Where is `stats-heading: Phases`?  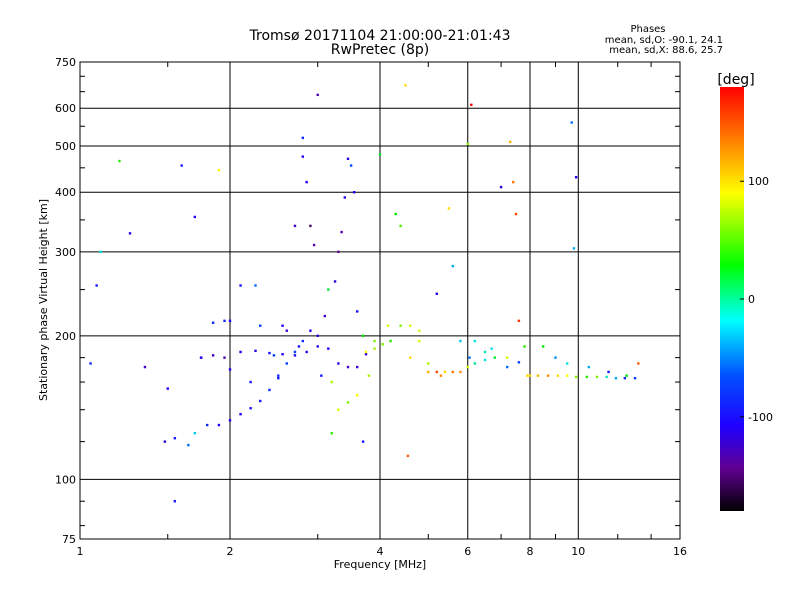 stats-heading: Phases is located at coordinates (647, 29).